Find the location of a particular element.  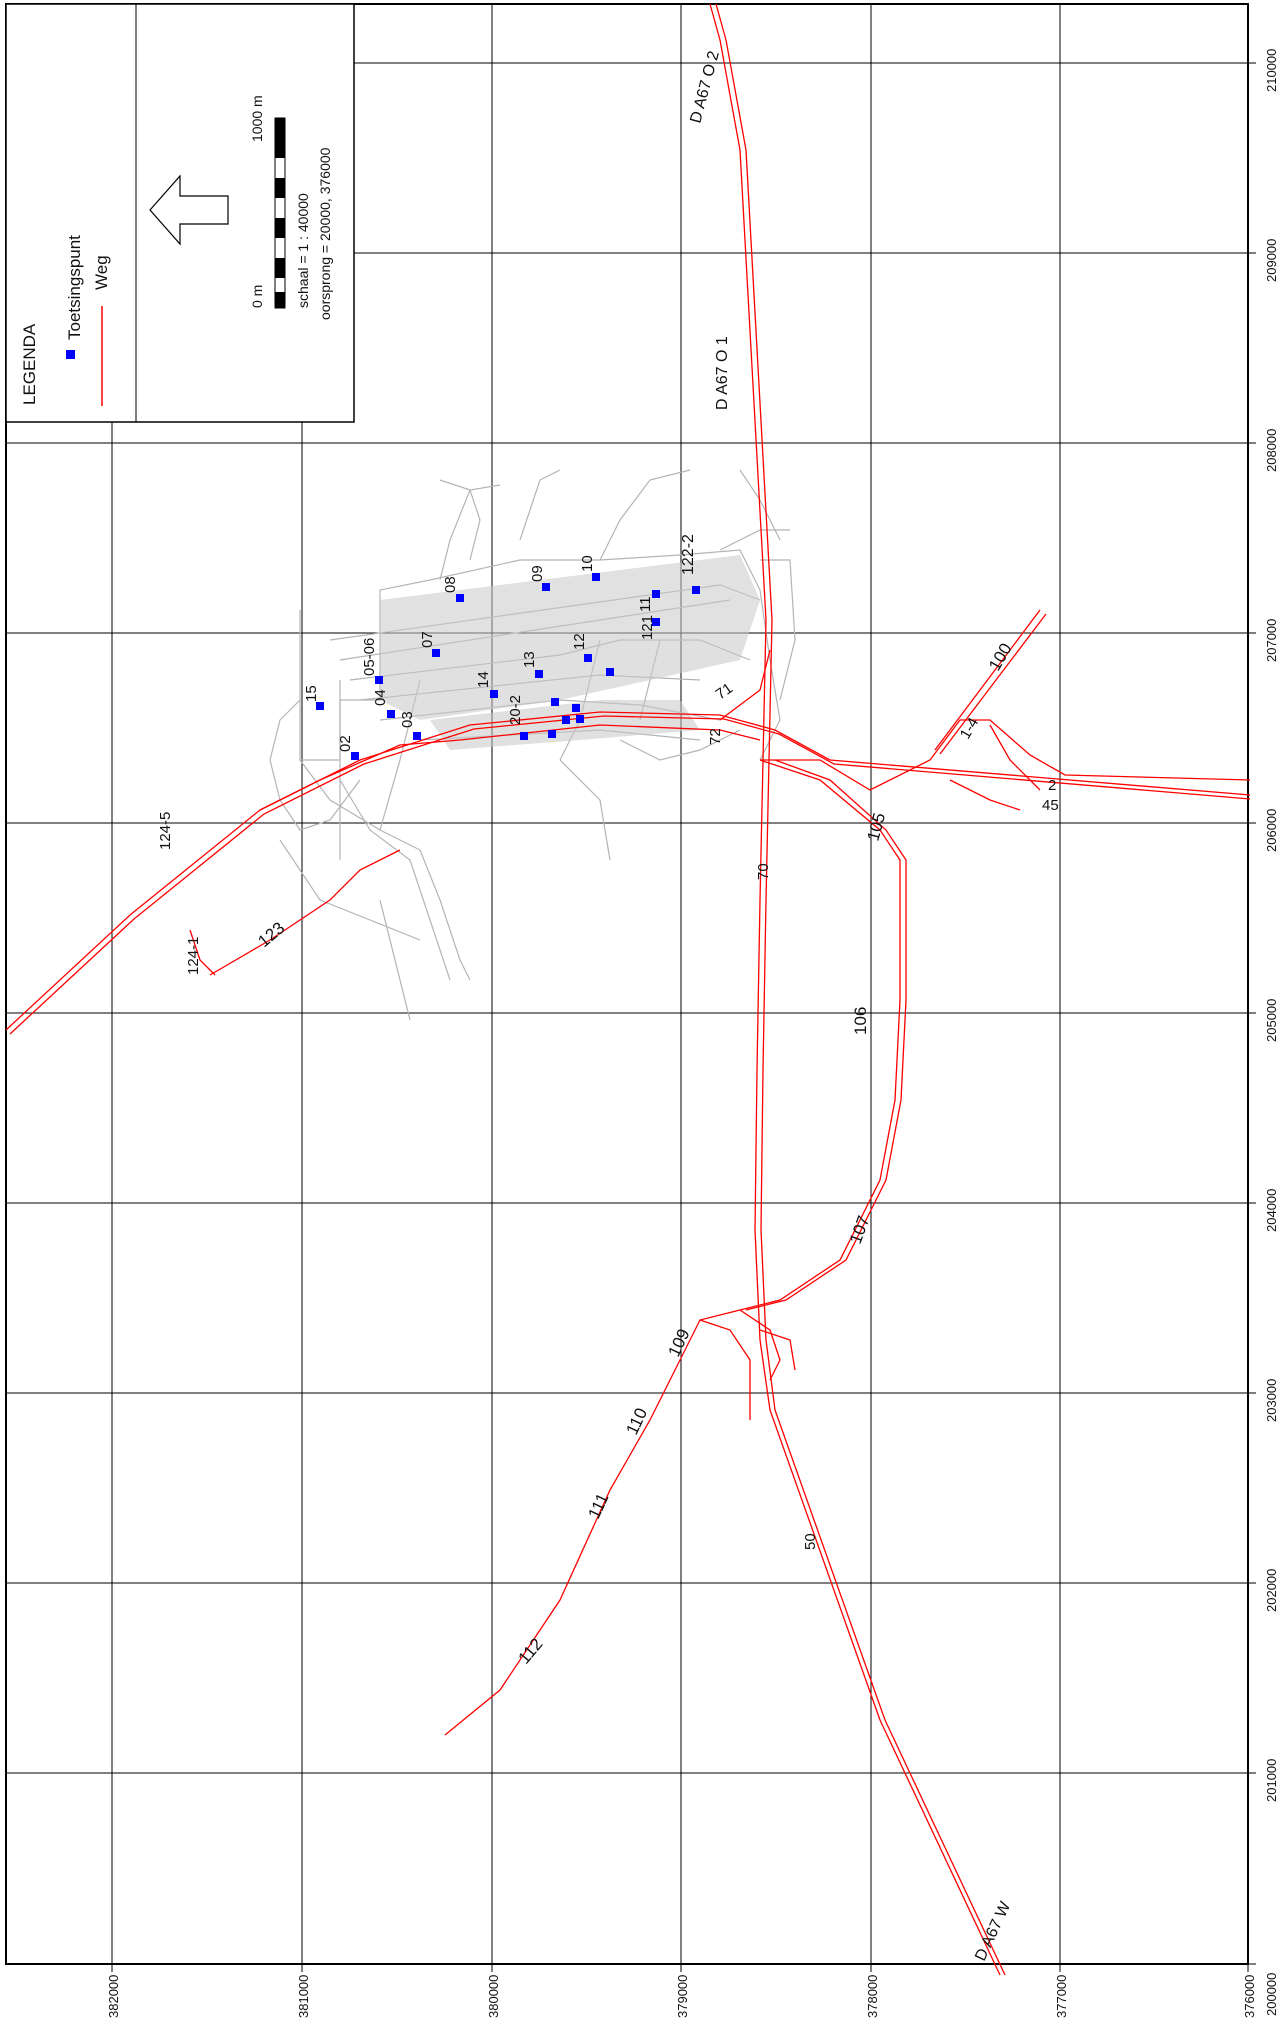

origin-text: oorsprong = 20000, 376000 is located at coordinates (325, 233).